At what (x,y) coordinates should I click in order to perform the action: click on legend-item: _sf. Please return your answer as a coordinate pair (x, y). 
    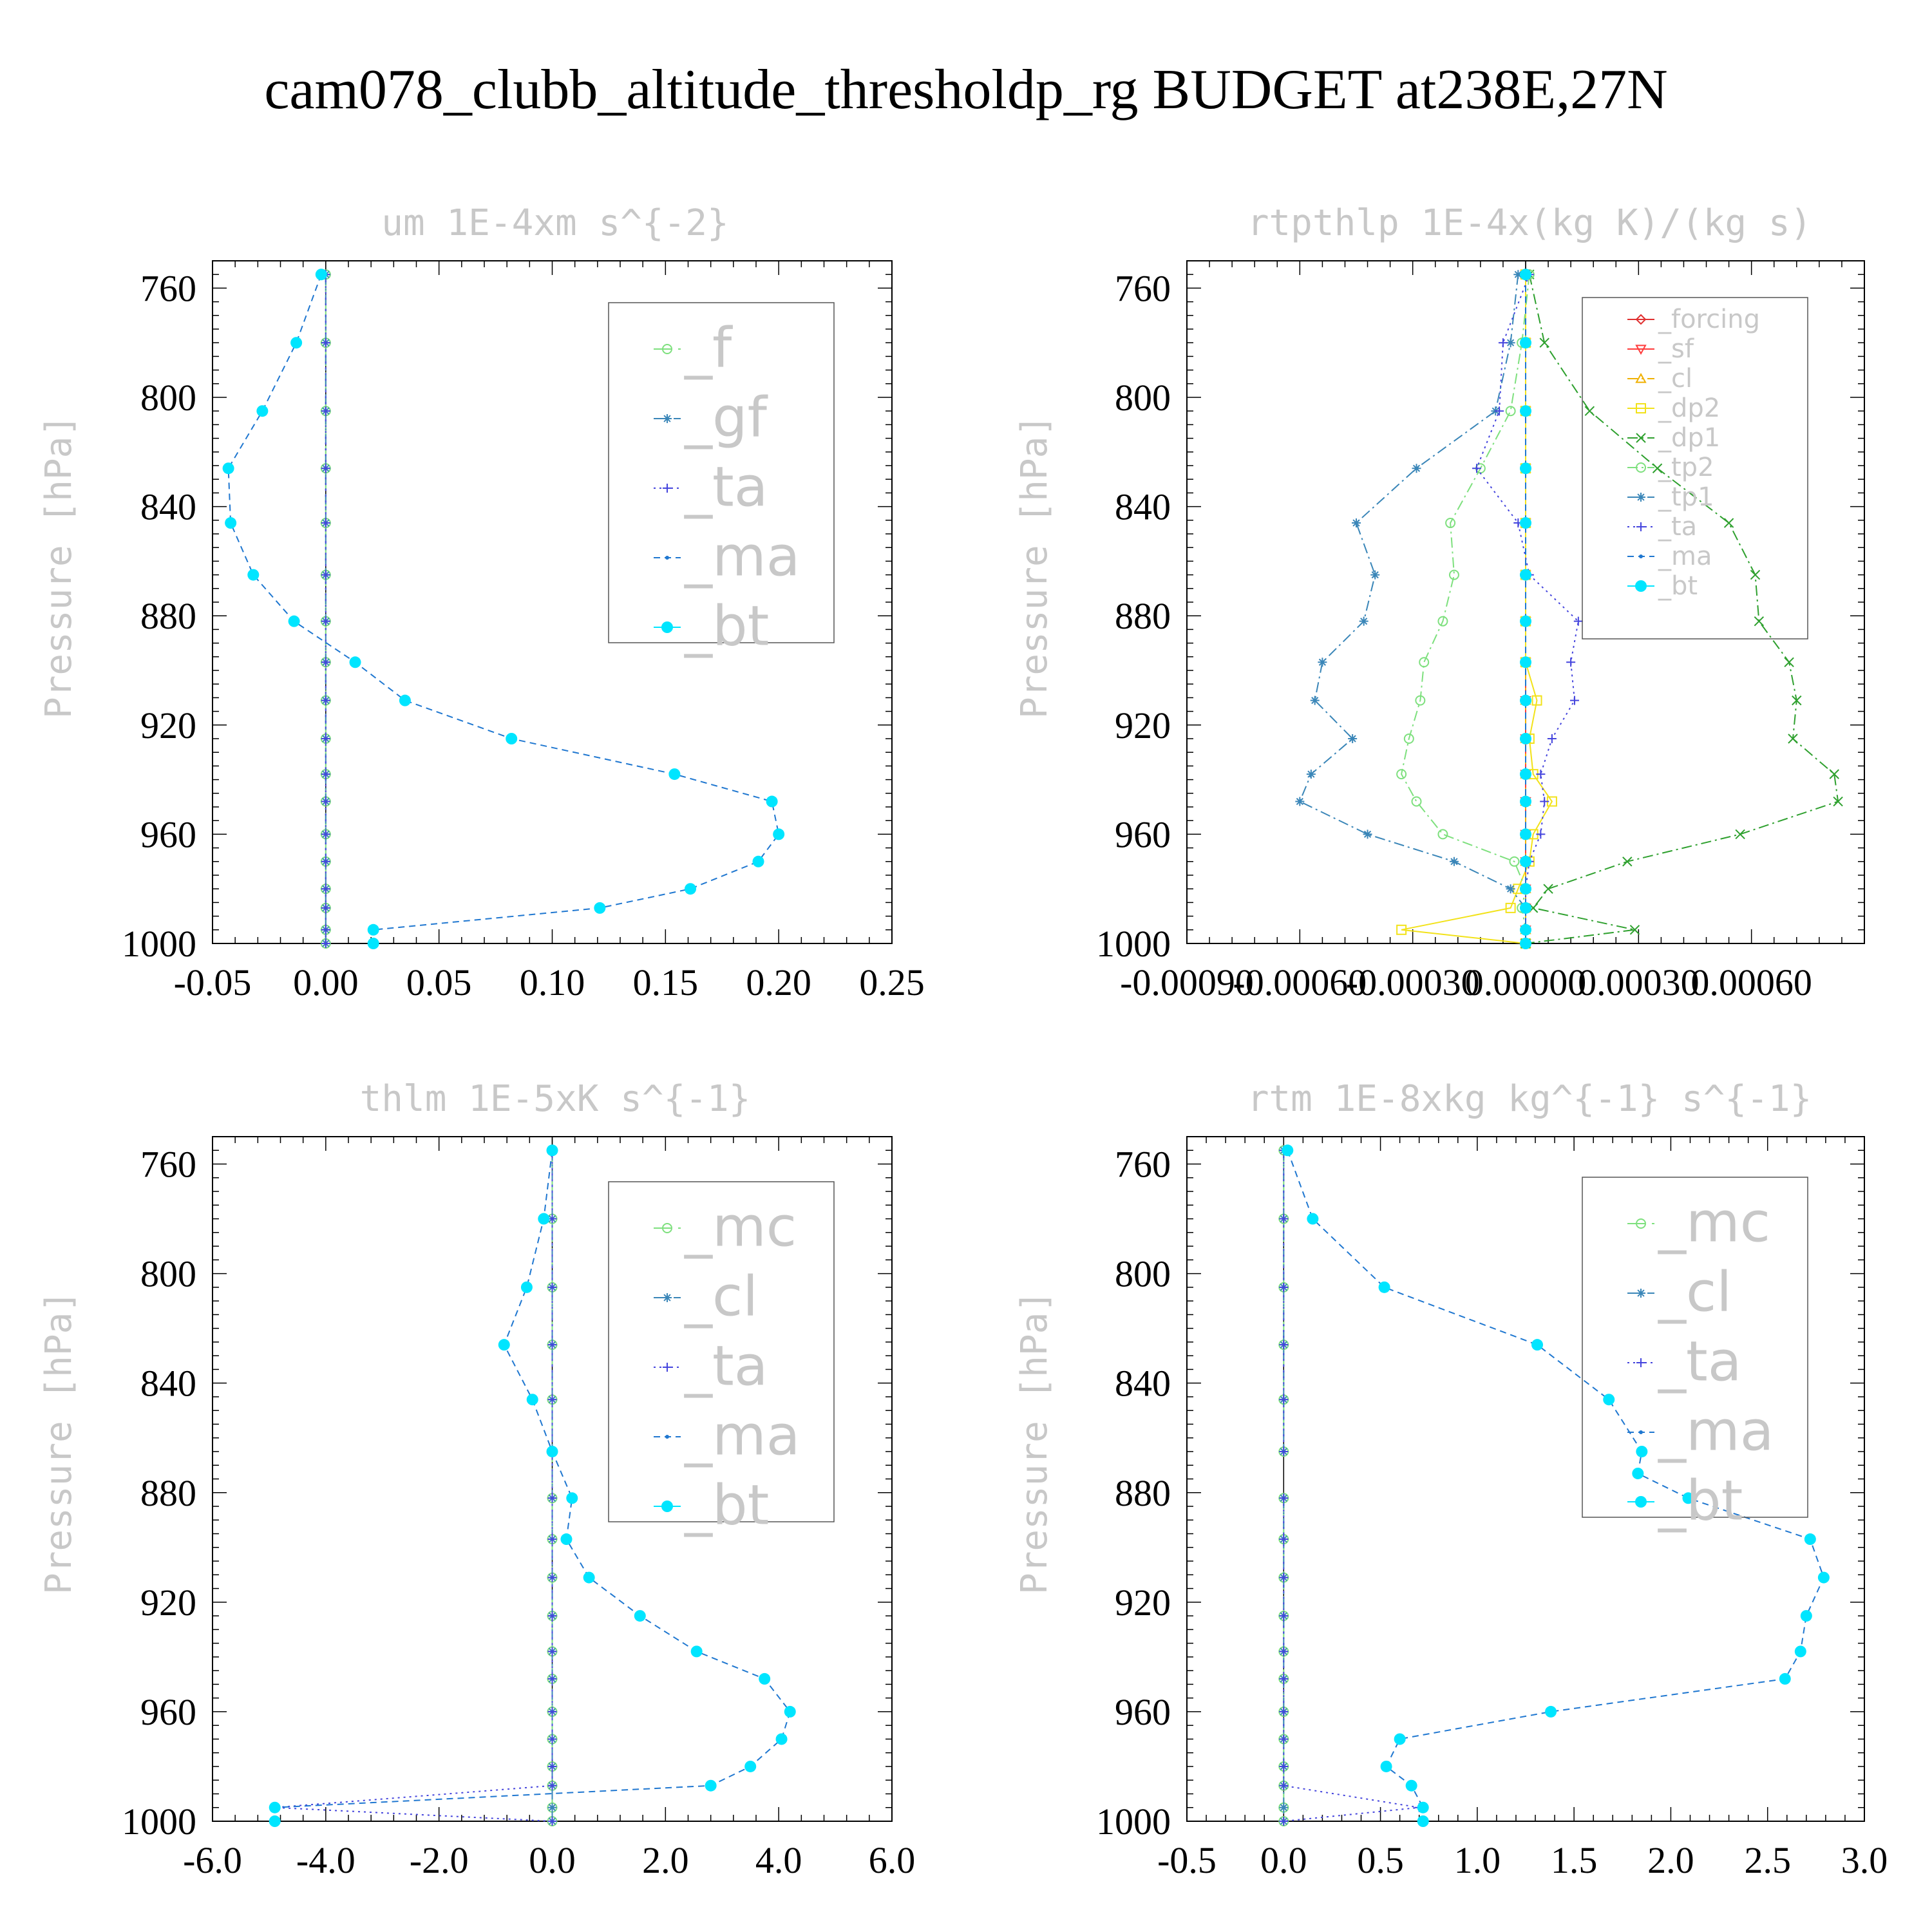
    Looking at the image, I should click on (1661, 349).